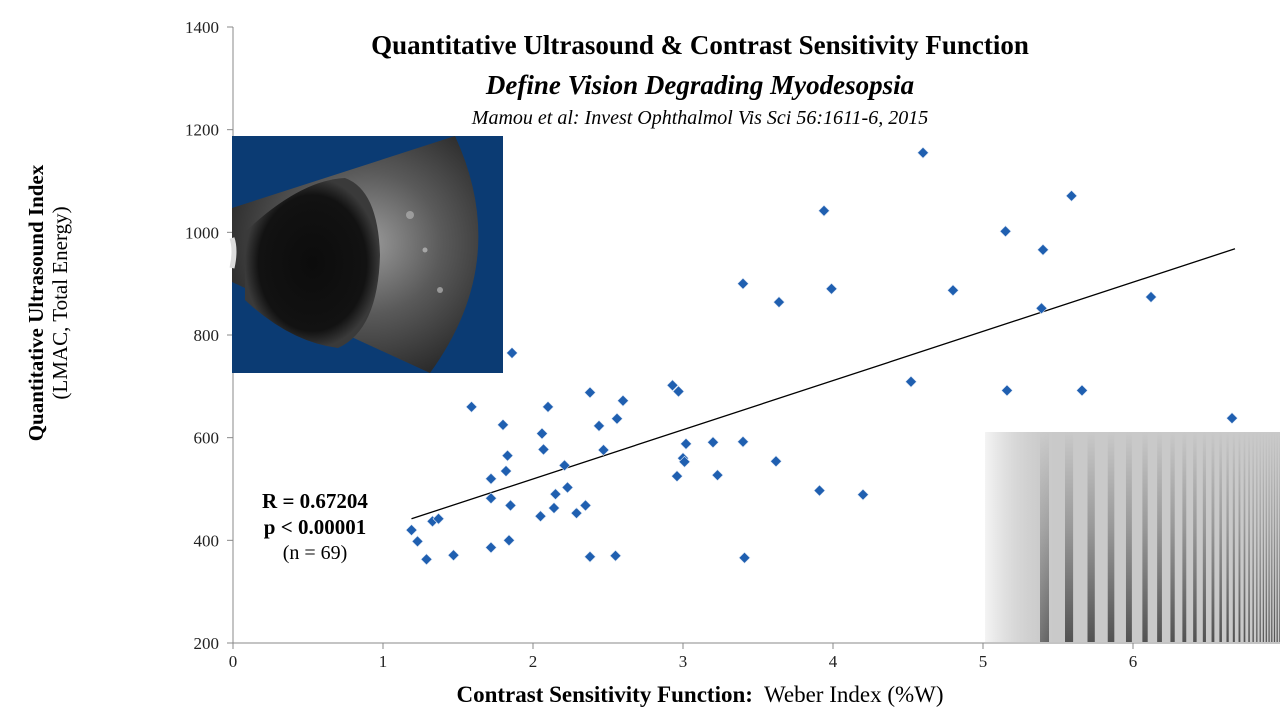 Image resolution: width=1280 pixels, height=720 pixels. What do you see at coordinates (366, 254) in the screenshot?
I see `ultrasound-scan-image` at bounding box center [366, 254].